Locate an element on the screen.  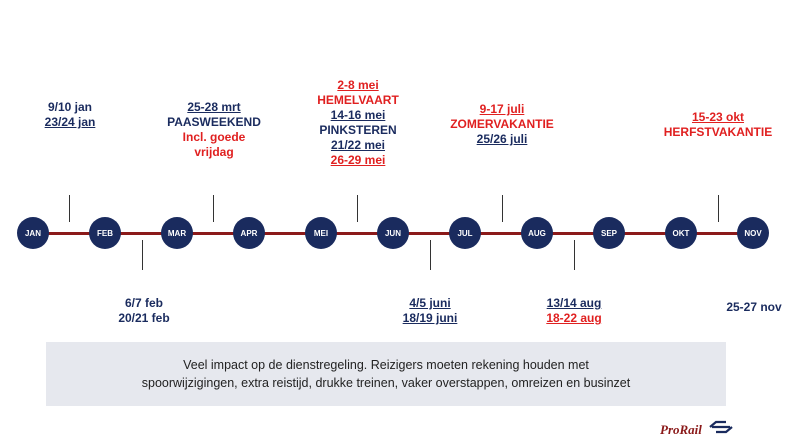
label-jun-line1: 4/5 juni is located at coordinates (430, 303).